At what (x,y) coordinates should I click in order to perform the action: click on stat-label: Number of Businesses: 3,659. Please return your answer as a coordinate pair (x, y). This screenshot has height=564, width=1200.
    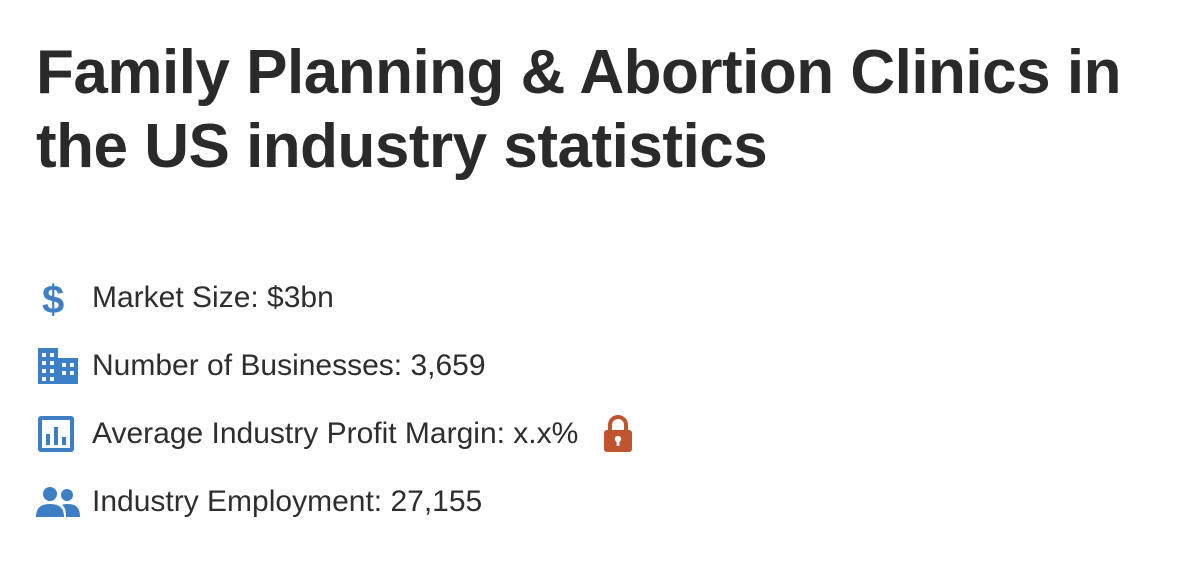
    Looking at the image, I should click on (289, 365).